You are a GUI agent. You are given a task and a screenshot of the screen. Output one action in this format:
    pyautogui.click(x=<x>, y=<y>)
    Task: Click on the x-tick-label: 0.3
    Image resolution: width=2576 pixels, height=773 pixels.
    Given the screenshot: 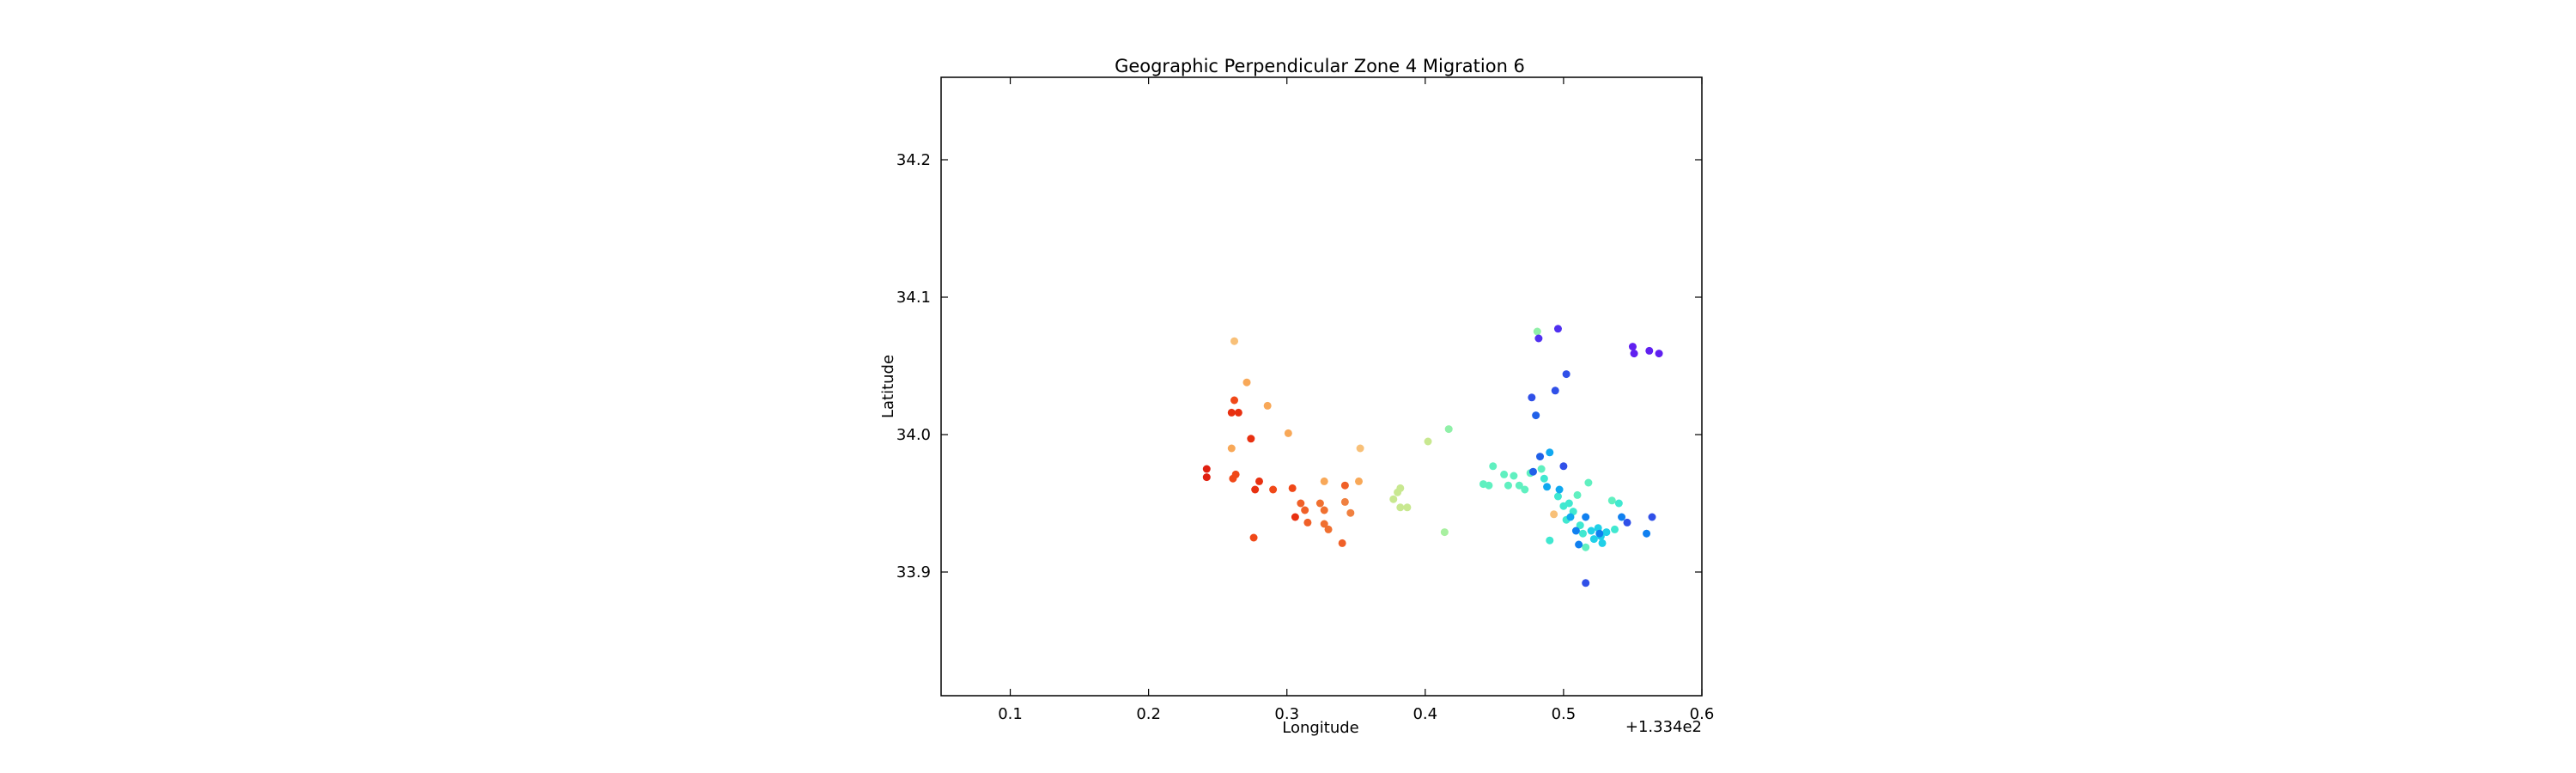 What is the action you would take?
    pyautogui.click(x=1287, y=714)
    